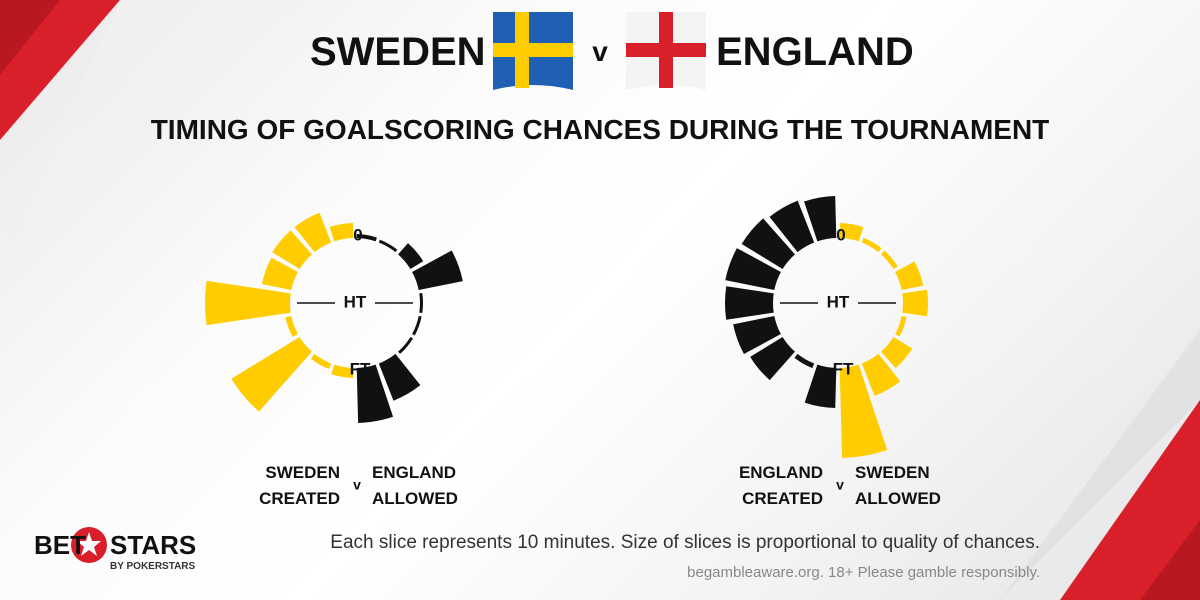 This screenshot has width=1200, height=600. I want to click on logo-star, so click(89, 544).